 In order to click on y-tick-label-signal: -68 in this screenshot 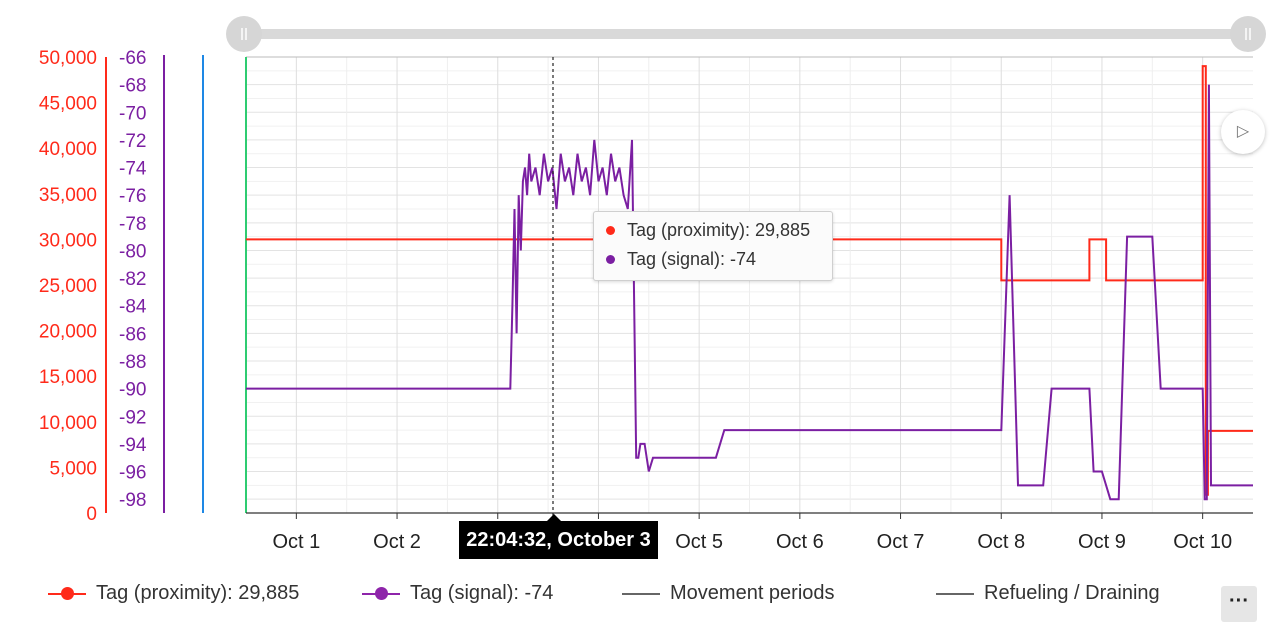, I will do `click(132, 86)`.